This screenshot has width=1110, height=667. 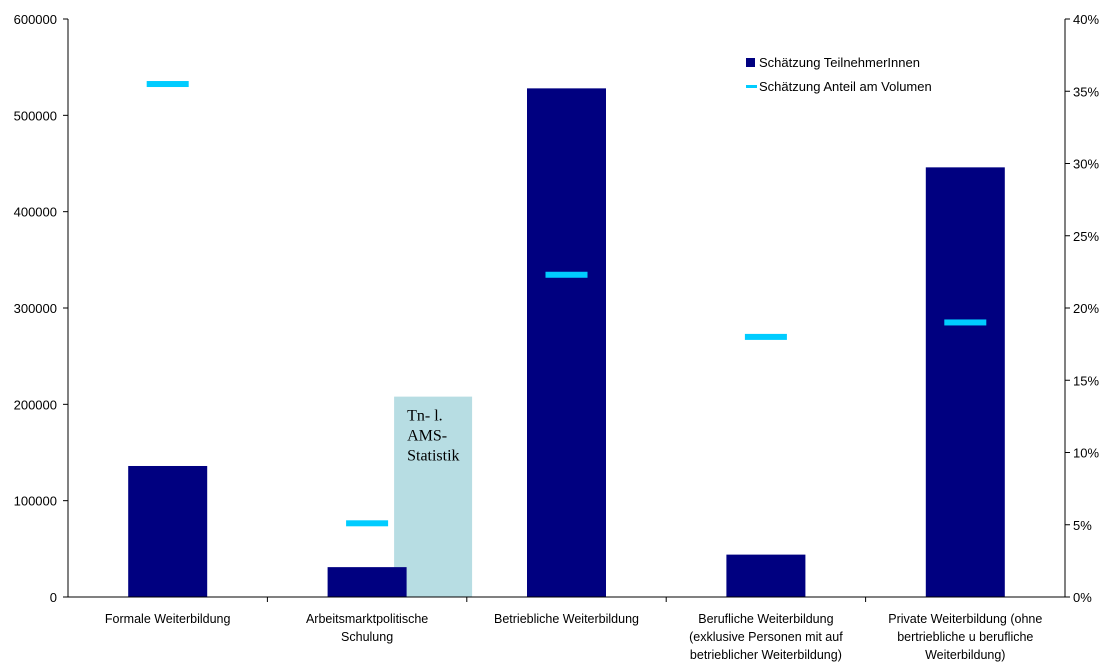 What do you see at coordinates (1086, 380) in the screenshot?
I see `y-right-tick-label: 15%` at bounding box center [1086, 380].